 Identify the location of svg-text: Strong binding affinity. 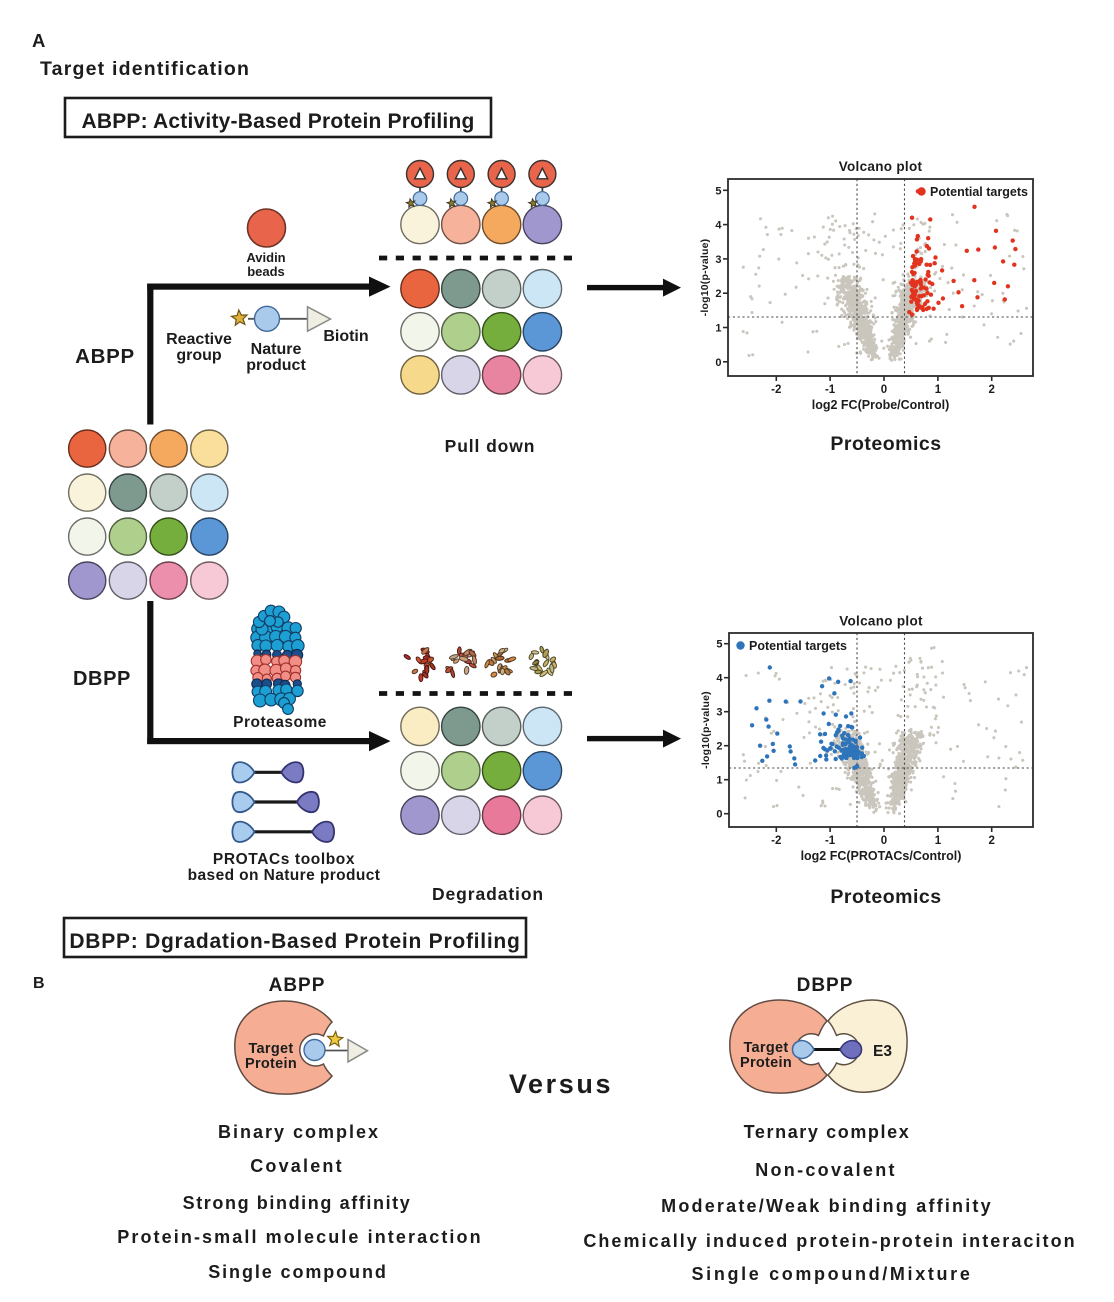
(297, 1203).